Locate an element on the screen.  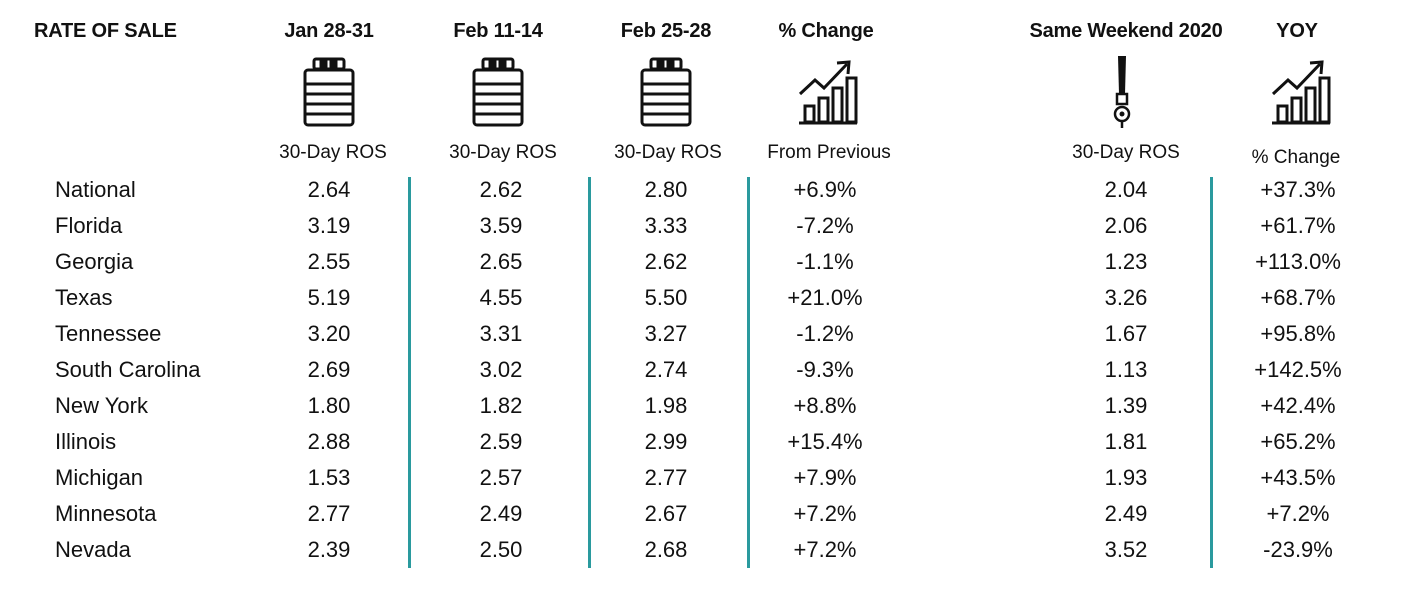
cell-feb11: 2.50 is located at coordinates (501, 549).